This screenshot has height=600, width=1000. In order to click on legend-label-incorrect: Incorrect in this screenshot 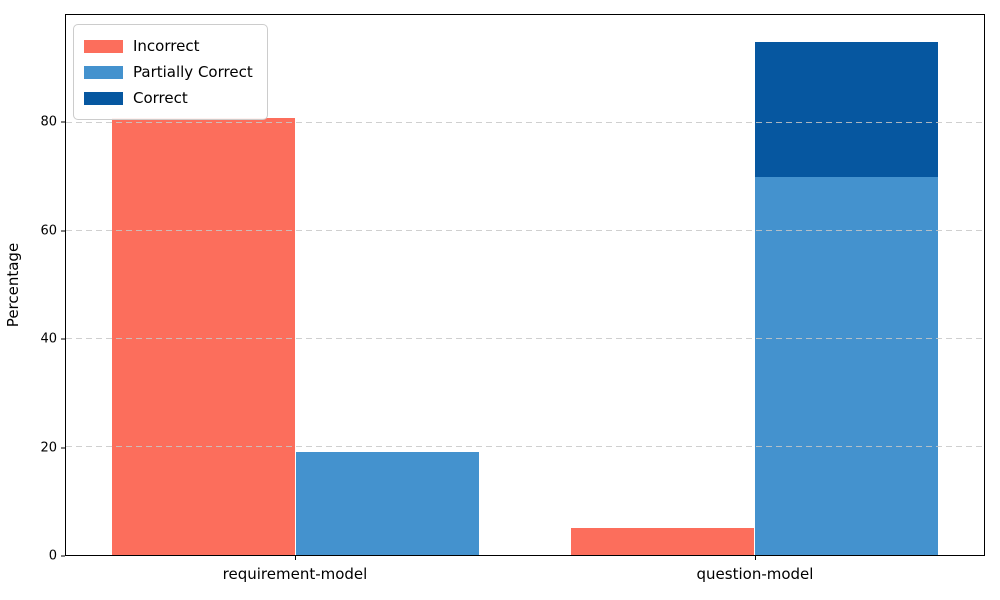, I will do `click(166, 45)`.